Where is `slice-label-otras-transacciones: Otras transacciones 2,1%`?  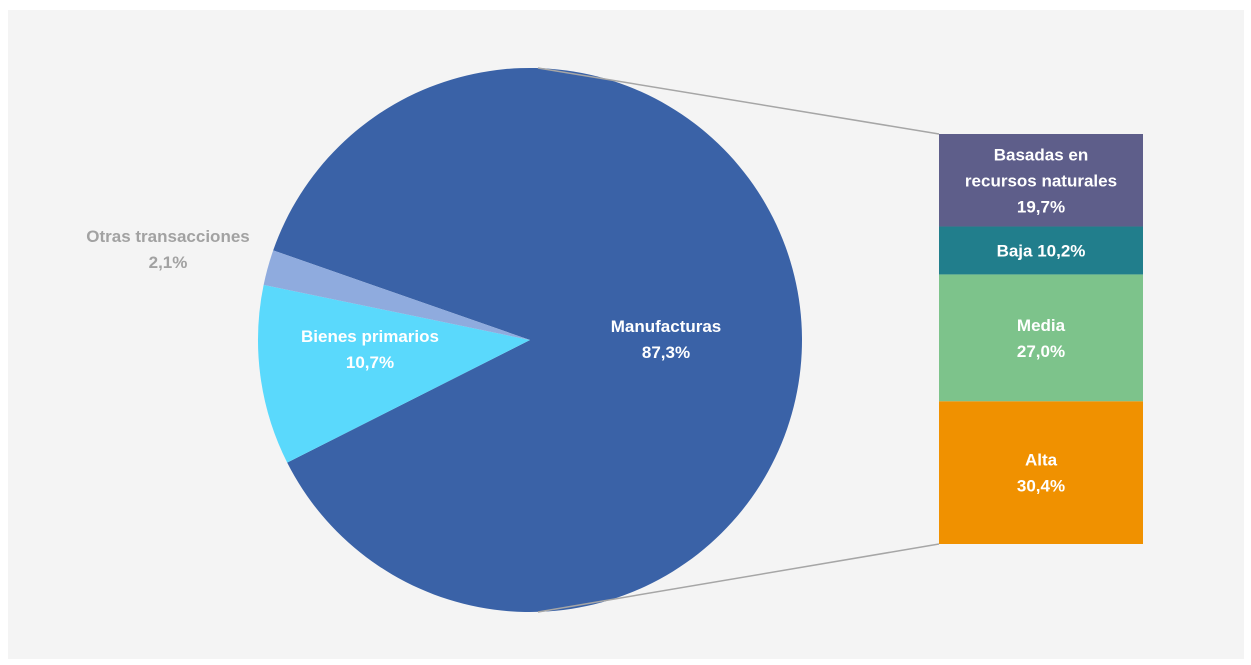
slice-label-otras-transacciones: Otras transacciones 2,1% is located at coordinates (167, 249).